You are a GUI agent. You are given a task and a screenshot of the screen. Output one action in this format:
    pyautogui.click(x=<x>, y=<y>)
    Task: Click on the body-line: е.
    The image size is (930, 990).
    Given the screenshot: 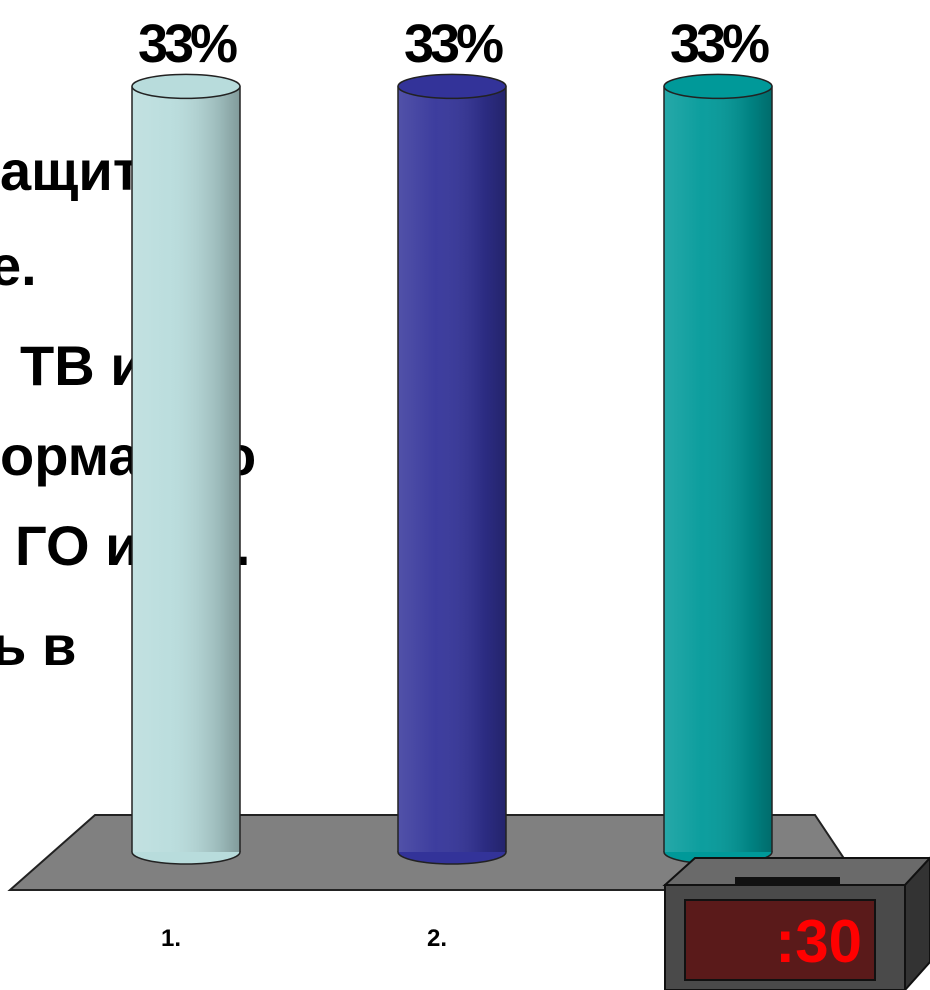 What is the action you would take?
    pyautogui.click(x=18, y=265)
    